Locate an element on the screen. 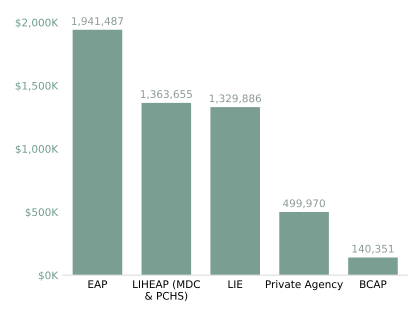  x-tick-label: LIHEAP (MDC & PCHS) is located at coordinates (166, 291).